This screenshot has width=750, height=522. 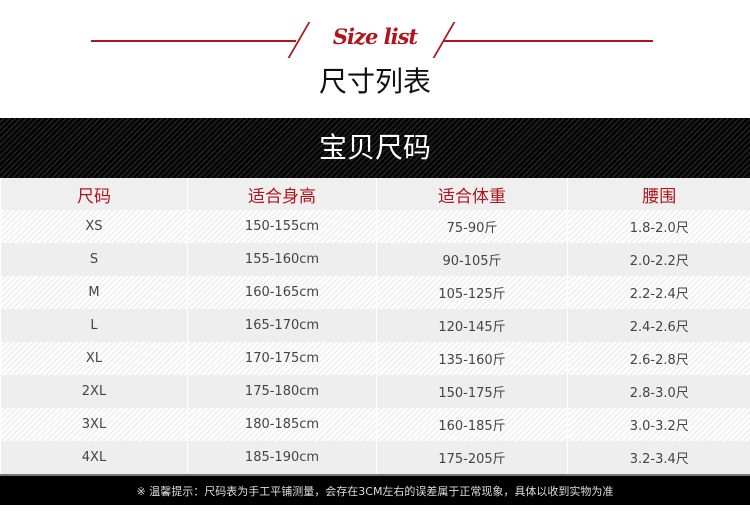 What do you see at coordinates (658, 259) in the screenshot?
I see `cell-waist: 2.0-2.2尺` at bounding box center [658, 259].